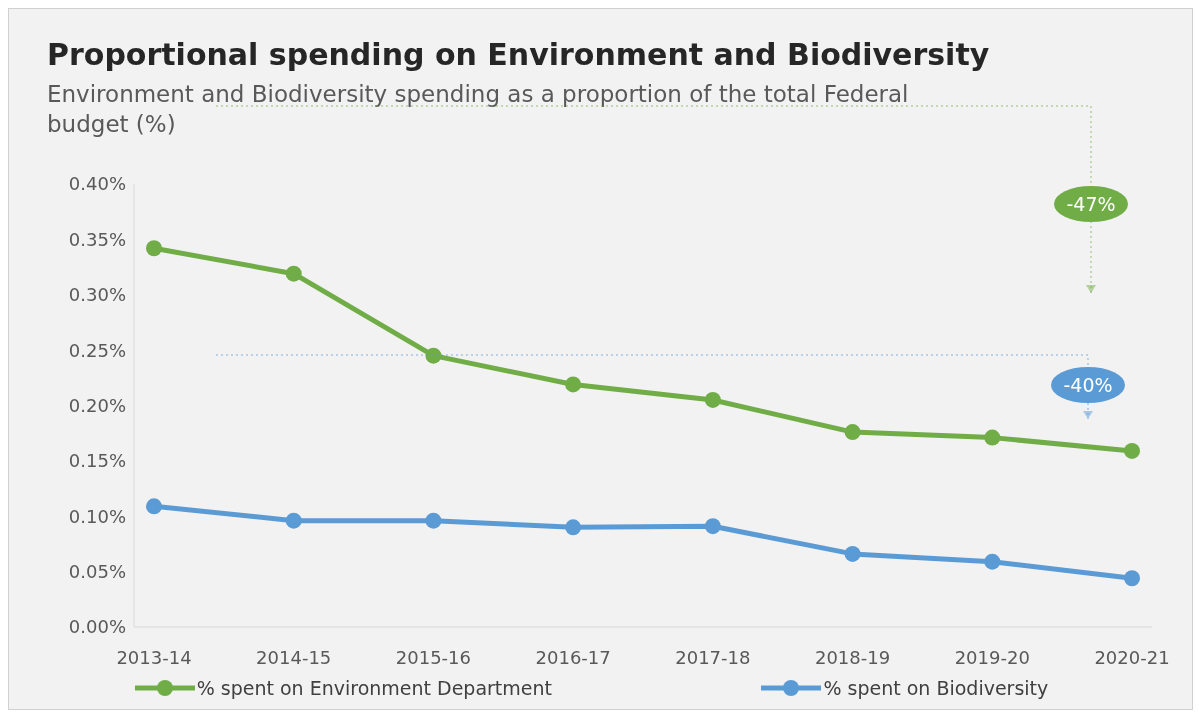 The image size is (1199, 715). Describe the element at coordinates (294, 657) in the screenshot. I see `x-tick-label: 2014-15` at that location.